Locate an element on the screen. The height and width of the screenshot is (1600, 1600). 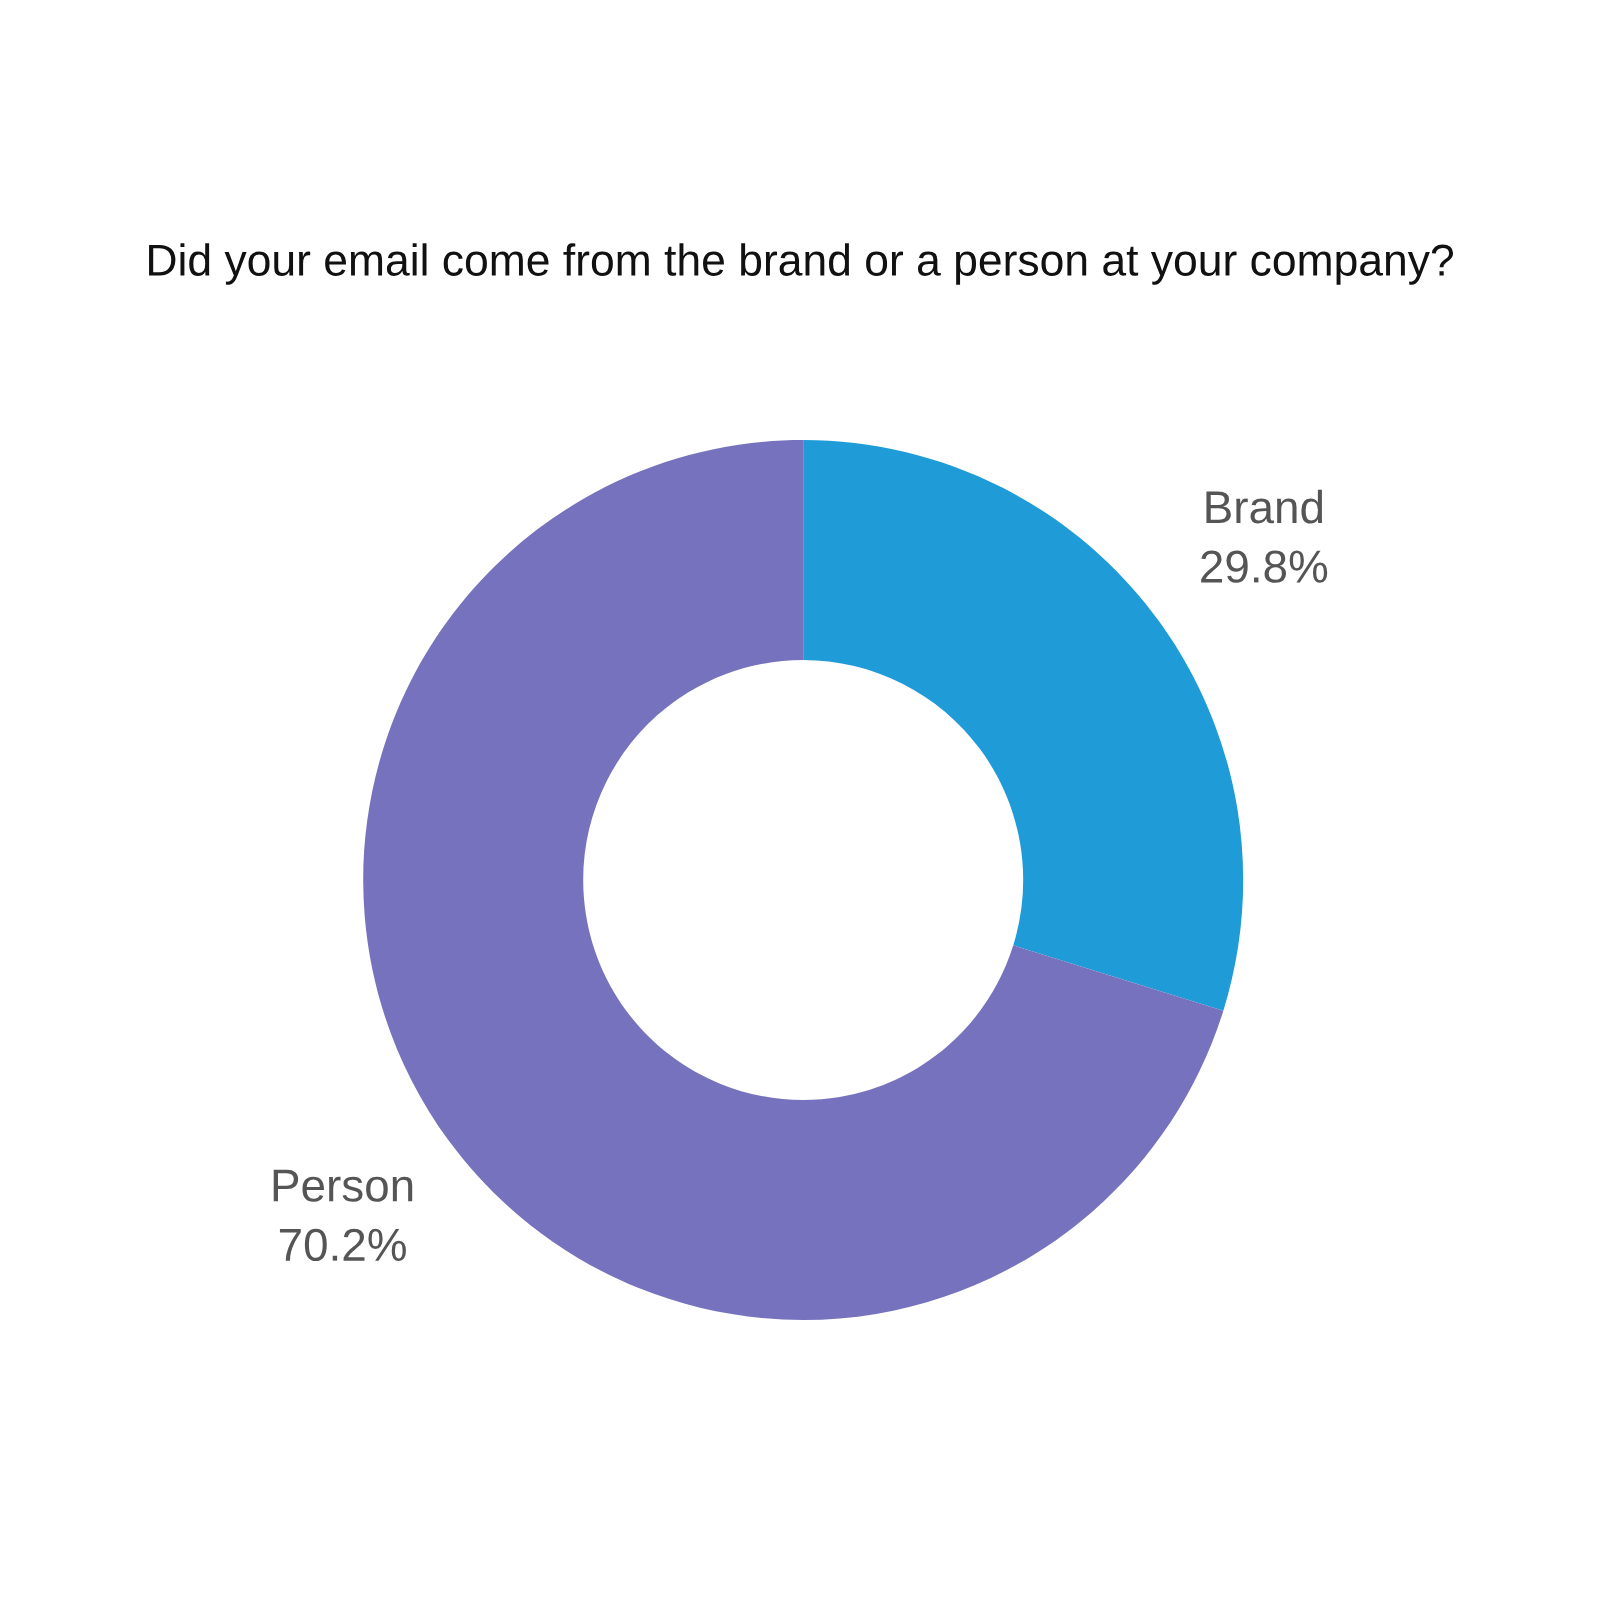
chart-title: Did your email come from the brand or a person at your company? is located at coordinates (801, 264).